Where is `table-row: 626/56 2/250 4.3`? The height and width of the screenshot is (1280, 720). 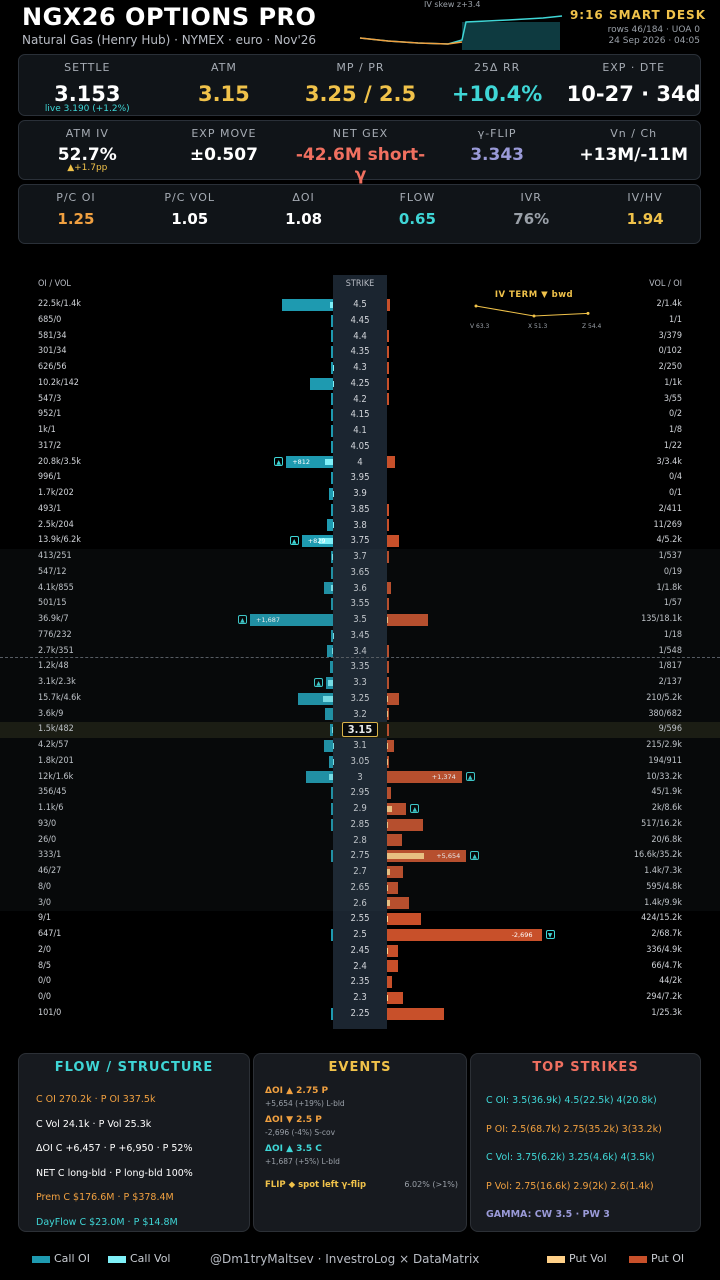 table-row: 626/56 2/250 4.3 is located at coordinates (360, 368).